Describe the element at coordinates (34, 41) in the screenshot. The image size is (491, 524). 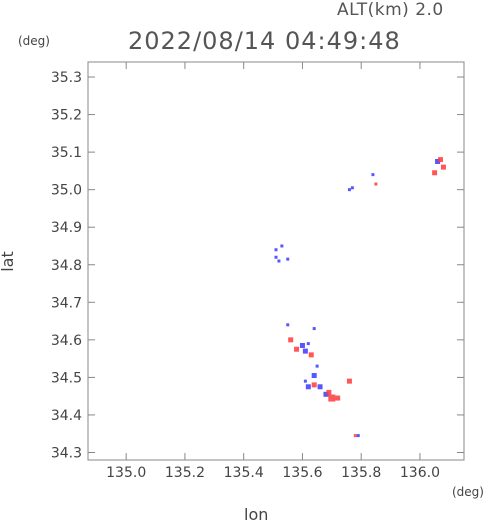
I see `y-axis-unit: (deg)` at that location.